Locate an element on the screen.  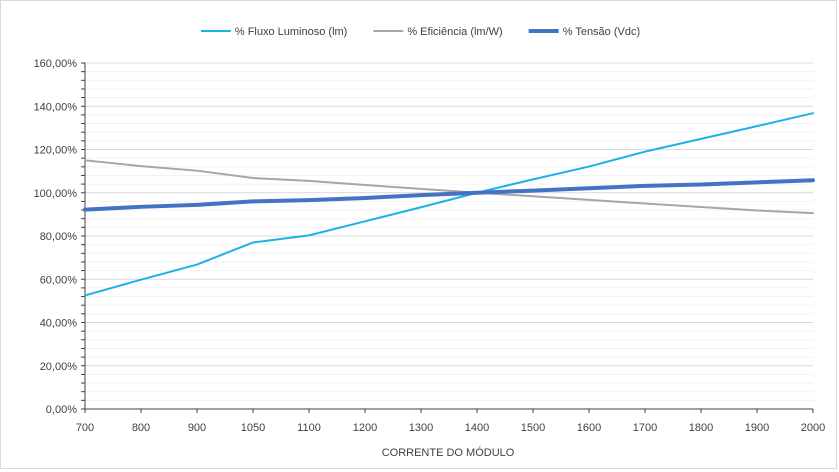
legend-item-3: % Tensão (Vdc) is located at coordinates (584, 32).